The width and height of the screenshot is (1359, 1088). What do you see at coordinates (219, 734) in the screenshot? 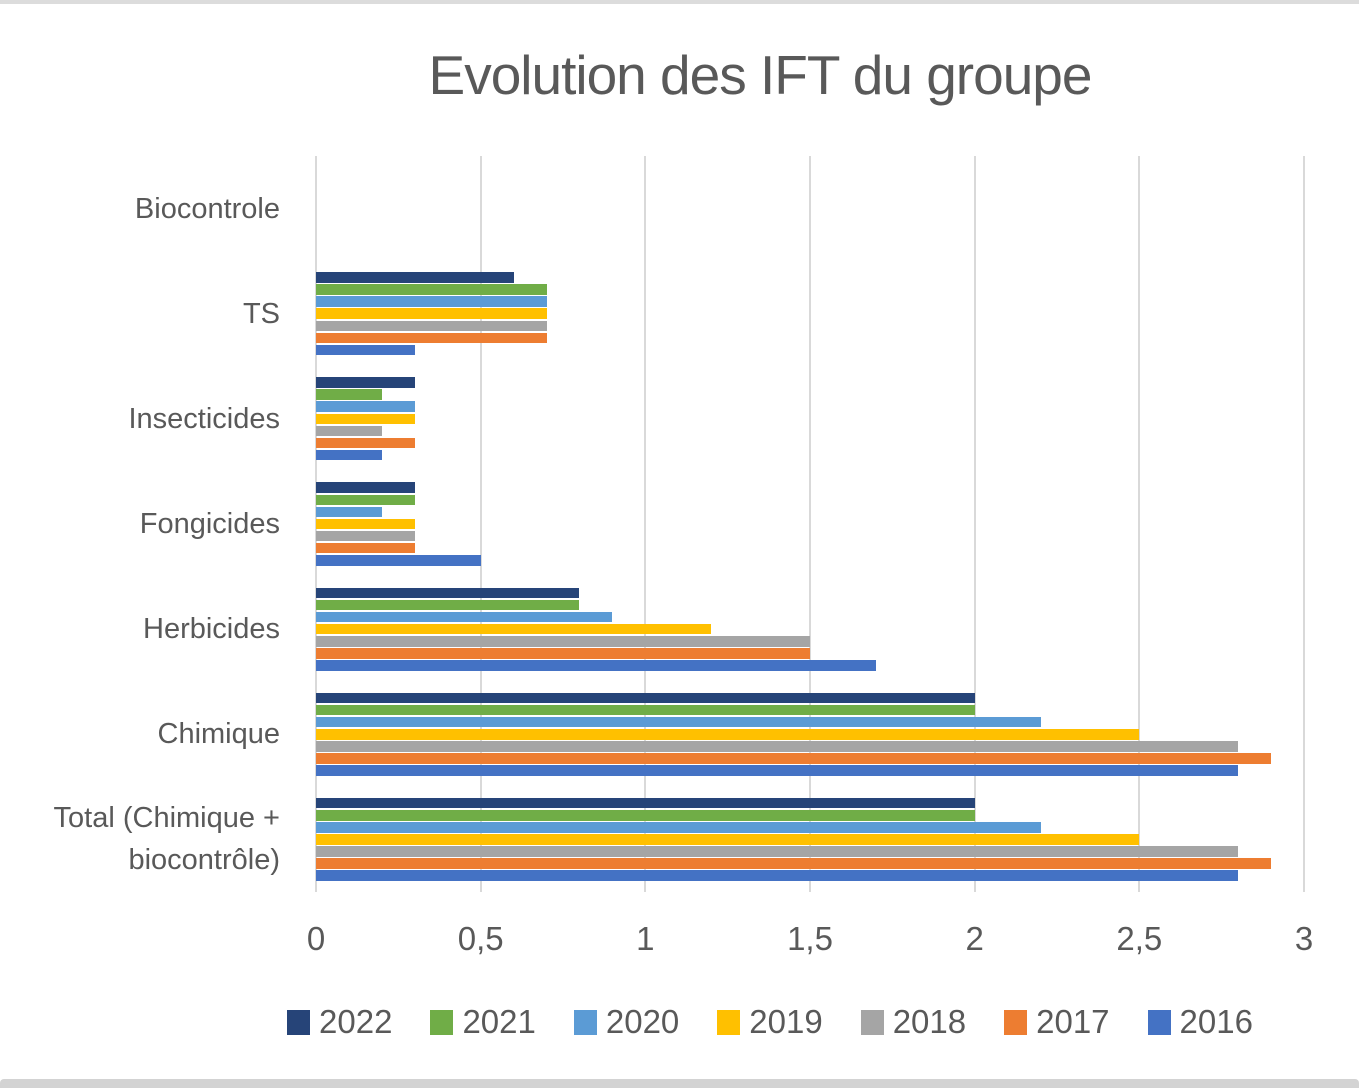
I see `category-label: Chimique` at bounding box center [219, 734].